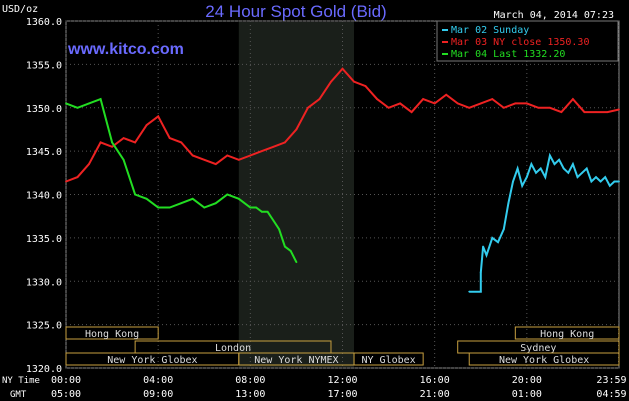  What do you see at coordinates (527, 380) in the screenshot?
I see `x-tick-label-ny: 20:00` at bounding box center [527, 380].